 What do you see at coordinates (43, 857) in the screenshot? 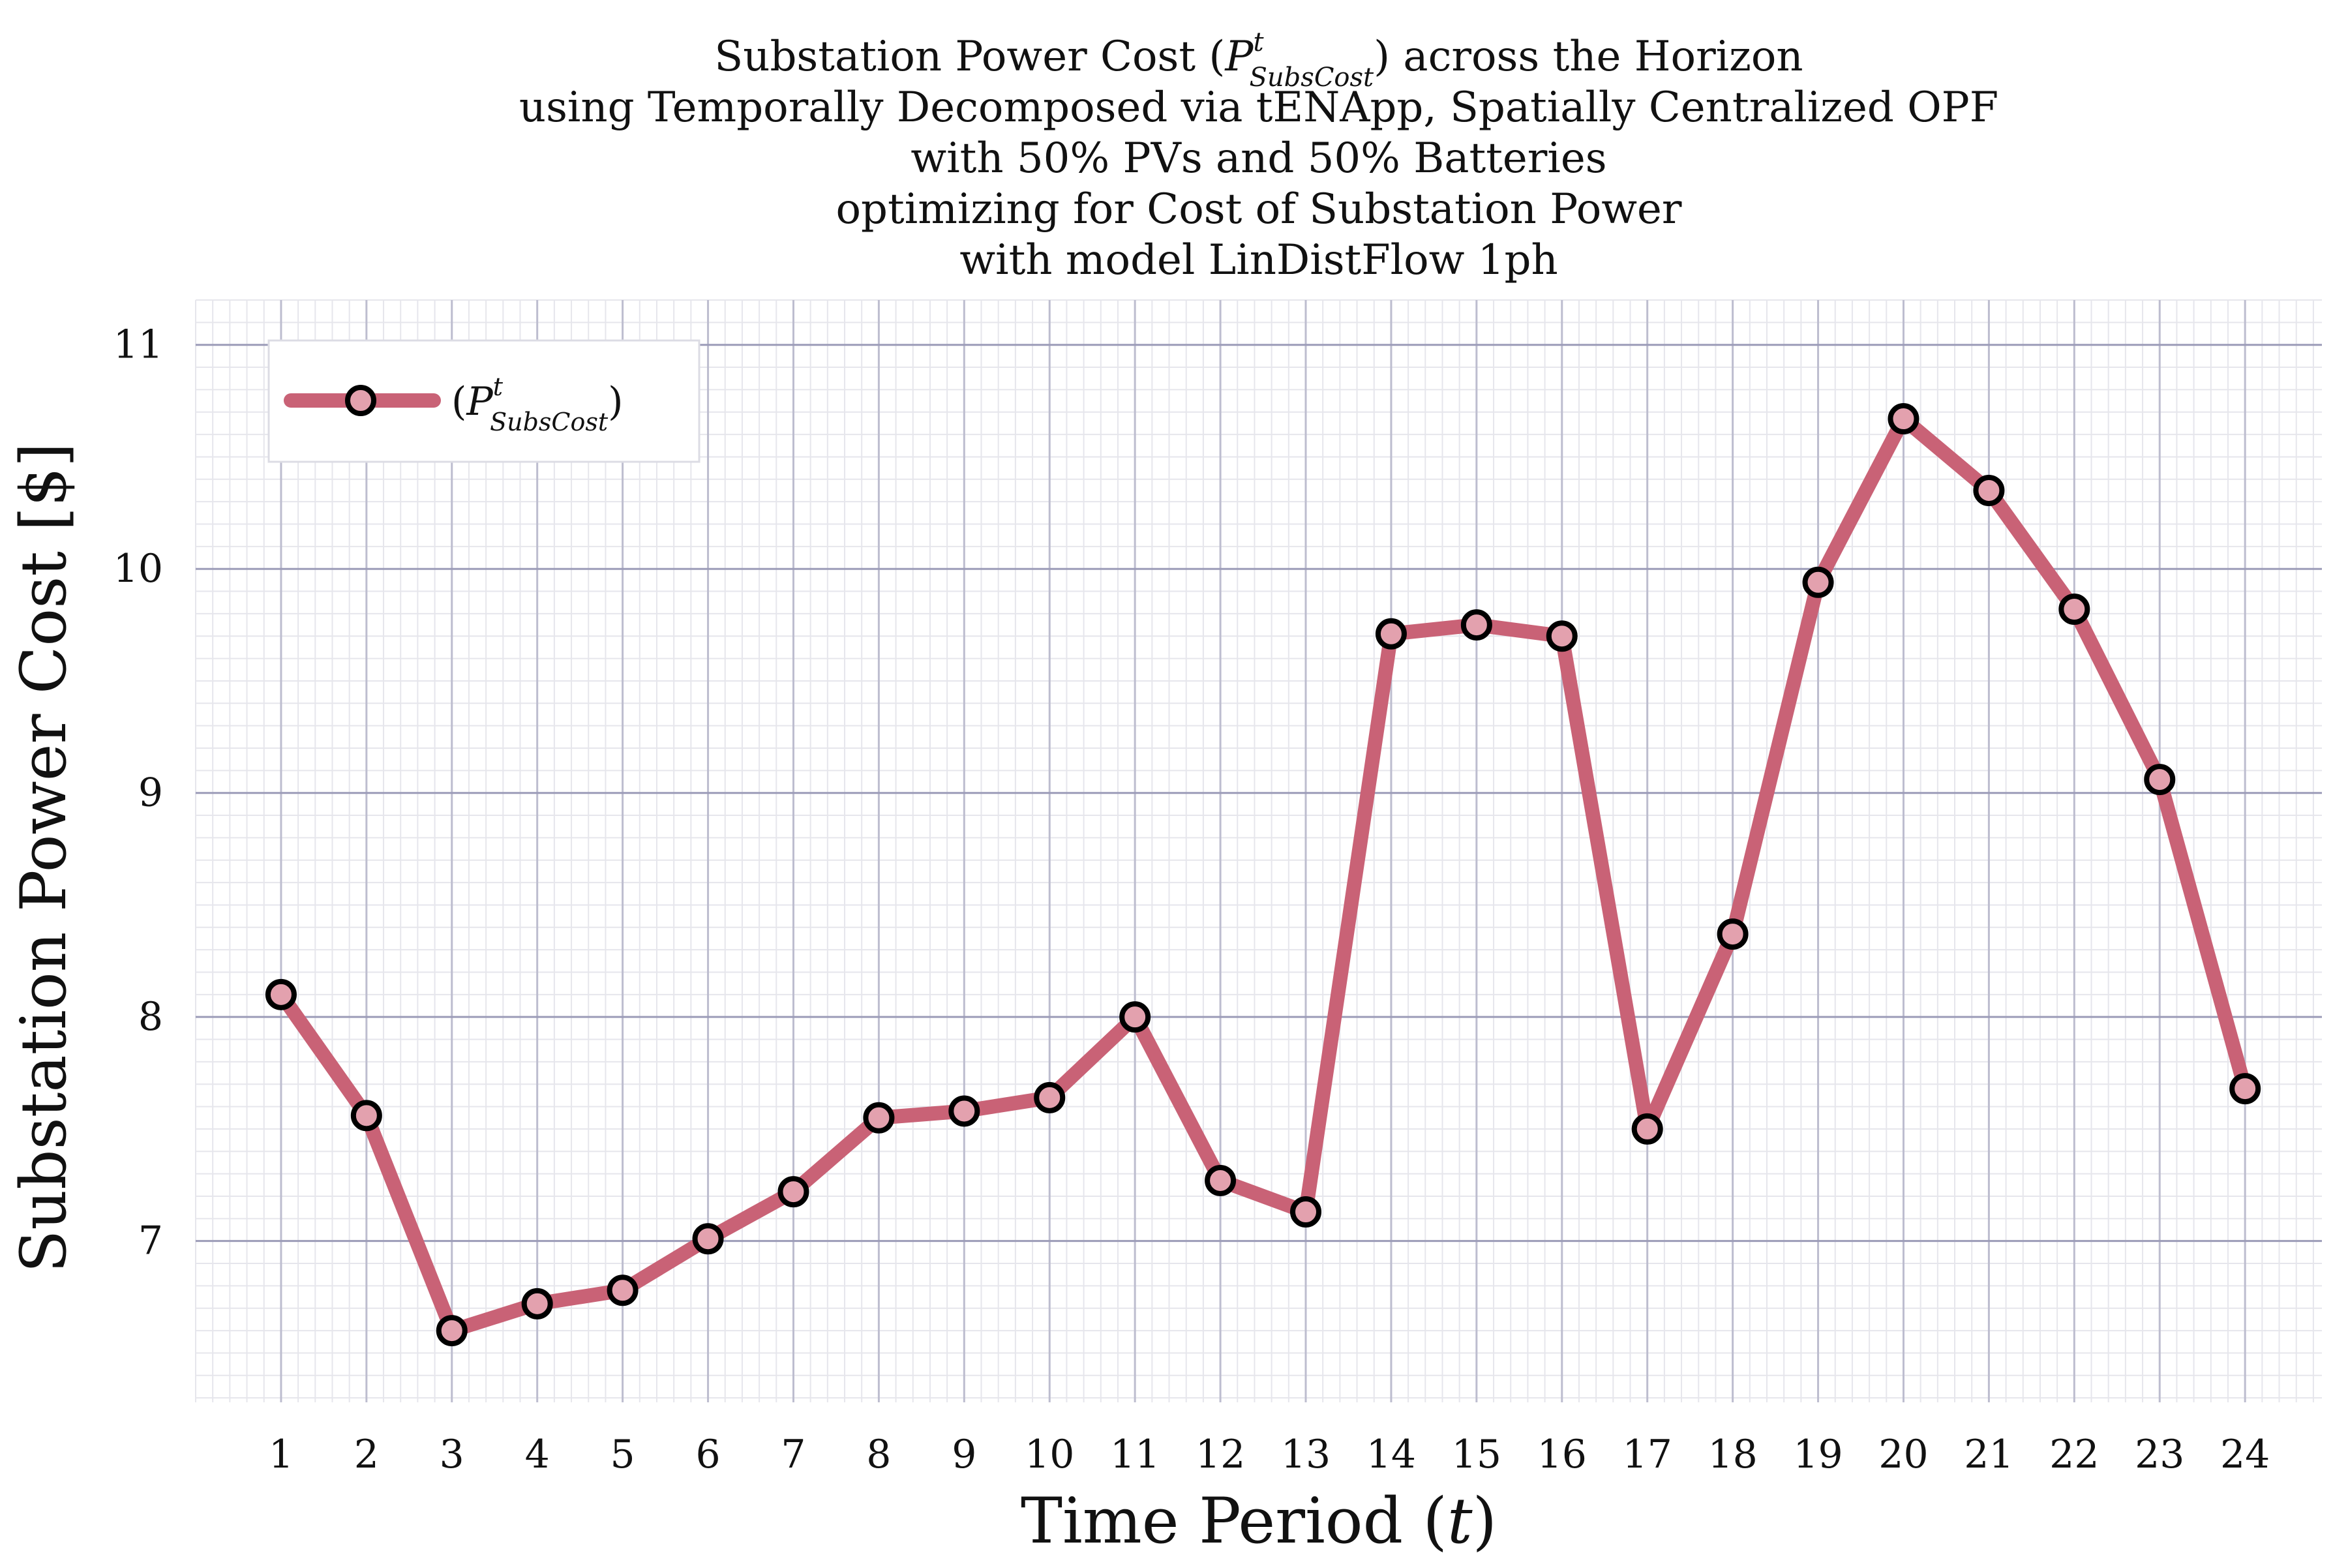
I see `y-axis-label: Substation Power Cost [$]` at bounding box center [43, 857].